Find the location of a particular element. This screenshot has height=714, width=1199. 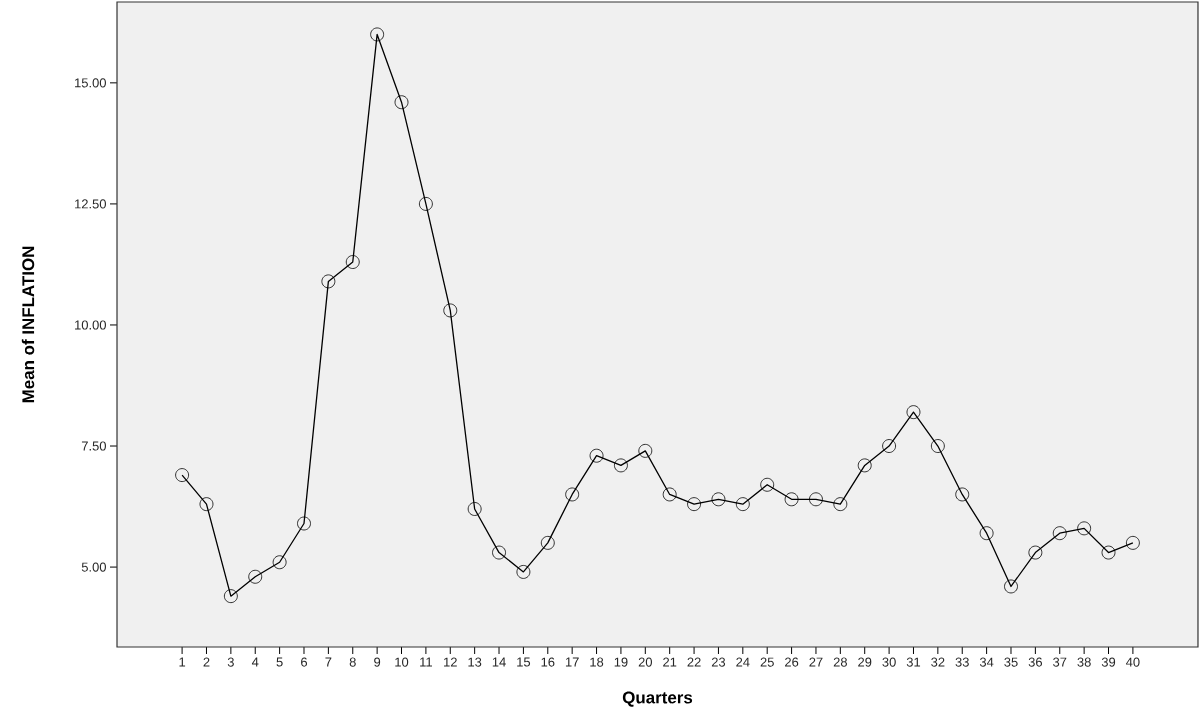

x-tick-label: 5 is located at coordinates (279, 662).